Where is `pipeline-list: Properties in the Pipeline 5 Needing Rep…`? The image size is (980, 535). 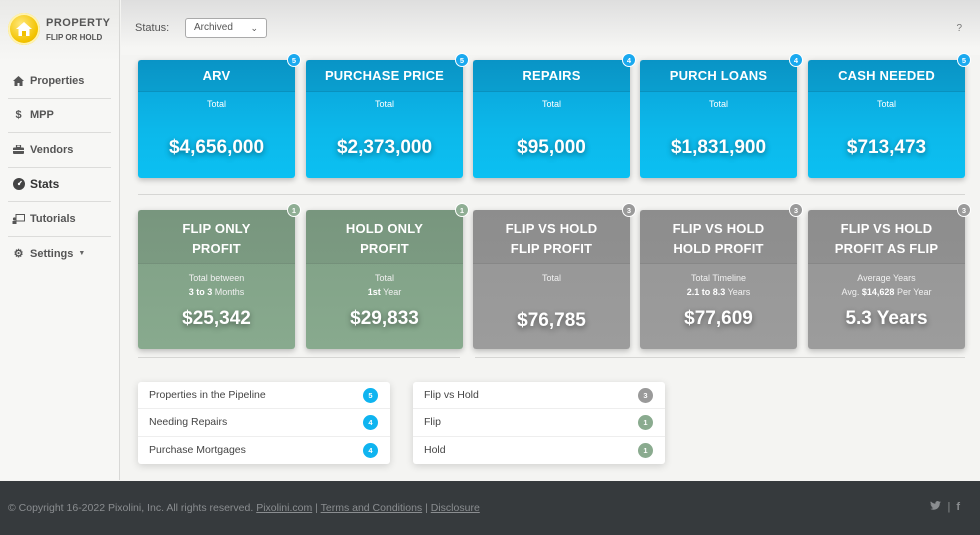
pipeline-list: Properties in the Pipeline 5 Needing Rep… is located at coordinates (264, 423).